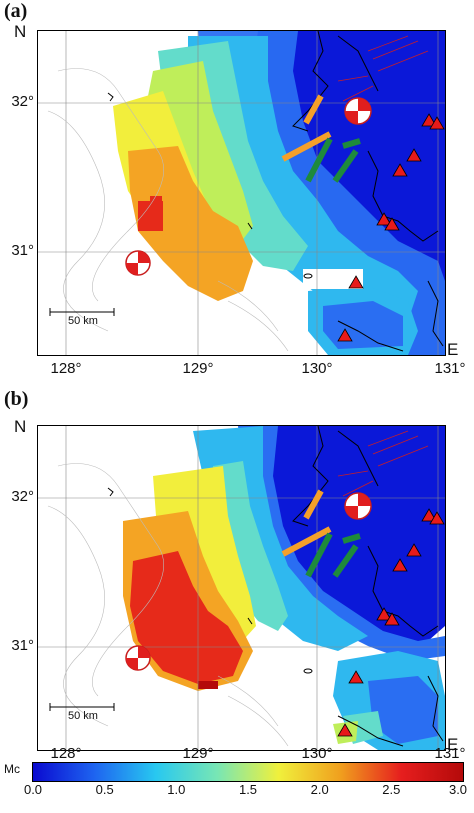 The image size is (474, 813). I want to click on colorbar-tick-label: 0.0, so click(33, 789).